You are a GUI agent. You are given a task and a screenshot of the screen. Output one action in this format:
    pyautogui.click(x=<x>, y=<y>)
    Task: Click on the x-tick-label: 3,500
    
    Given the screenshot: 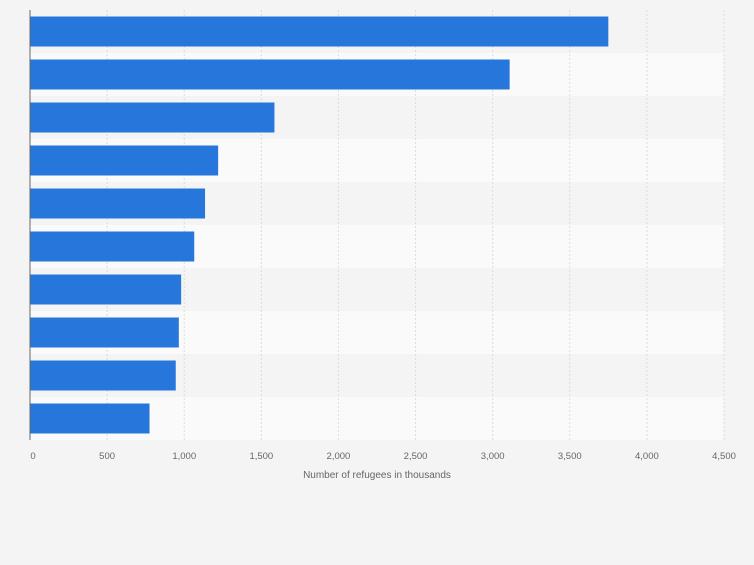 What is the action you would take?
    pyautogui.click(x=570, y=456)
    